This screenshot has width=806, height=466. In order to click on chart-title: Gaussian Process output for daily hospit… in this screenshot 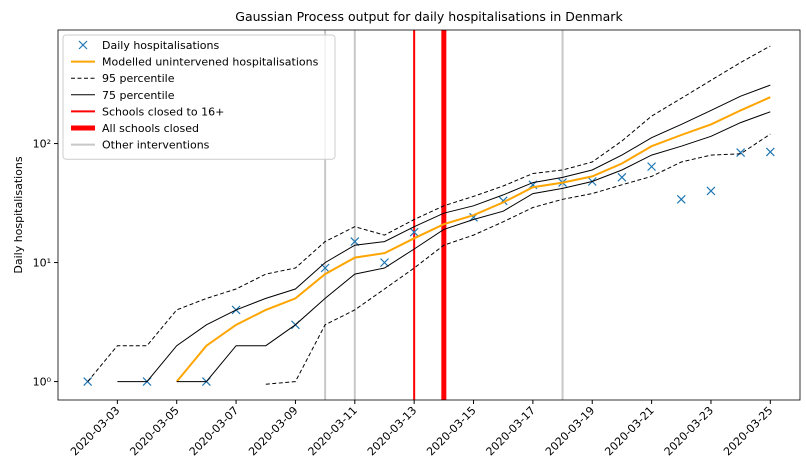, I will do `click(429, 16)`.